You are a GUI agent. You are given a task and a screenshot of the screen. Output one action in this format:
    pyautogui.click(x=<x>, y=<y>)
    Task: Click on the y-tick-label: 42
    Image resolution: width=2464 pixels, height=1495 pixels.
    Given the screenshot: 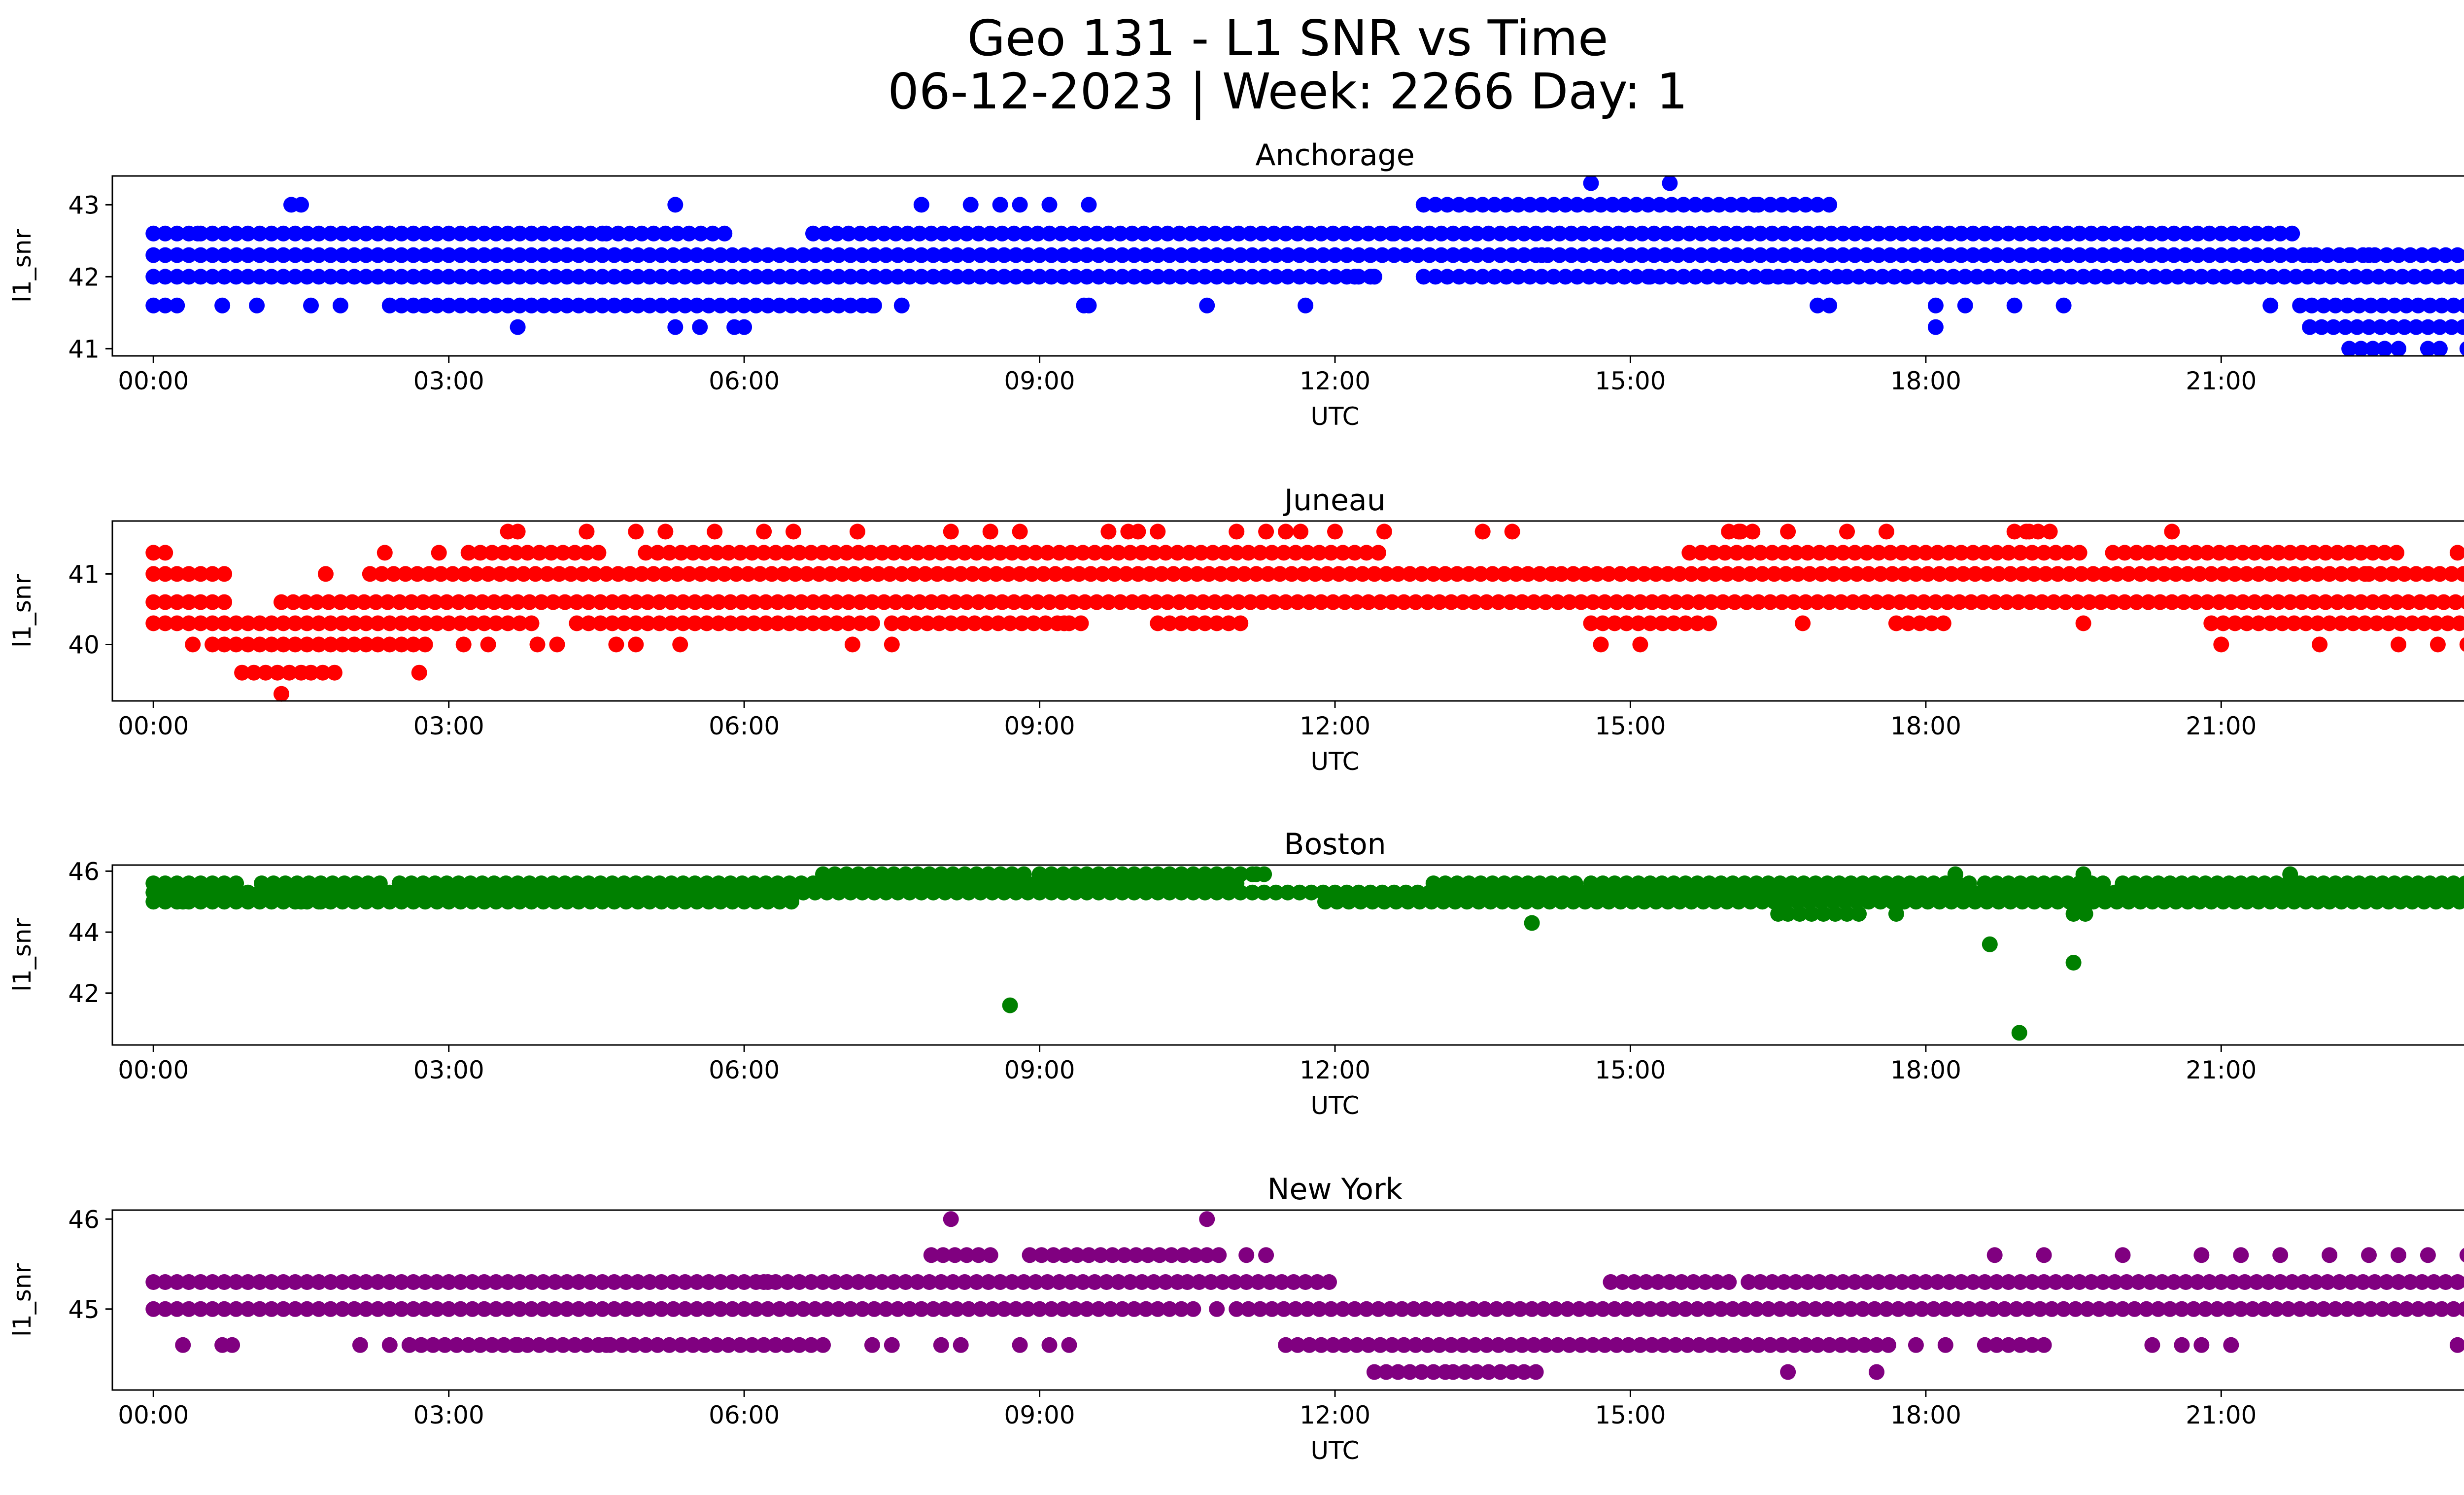 What is the action you would take?
    pyautogui.click(x=84, y=993)
    